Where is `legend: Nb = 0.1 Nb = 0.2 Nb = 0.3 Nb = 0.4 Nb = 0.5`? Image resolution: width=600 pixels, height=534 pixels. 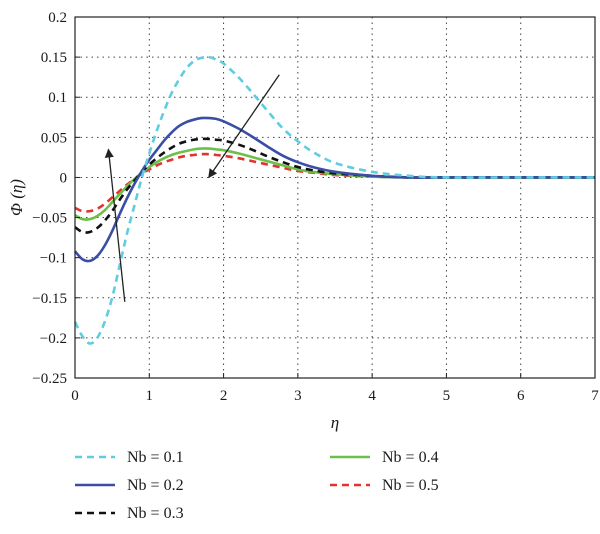
legend: Nb = 0.1 Nb = 0.2 Nb = 0.3 Nb = 0.4 Nb = 0.5 is located at coordinates (257, 485).